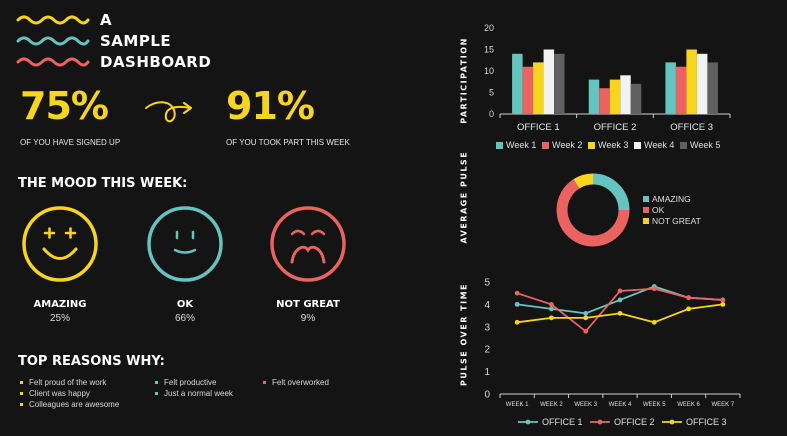 The image size is (787, 436). I want to click on x-tick-label: OFFICE 1, so click(538, 127).